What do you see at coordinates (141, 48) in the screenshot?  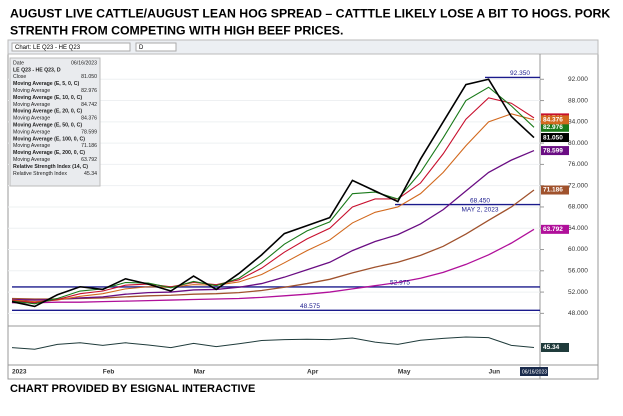 I see `interval-text: D` at bounding box center [141, 48].